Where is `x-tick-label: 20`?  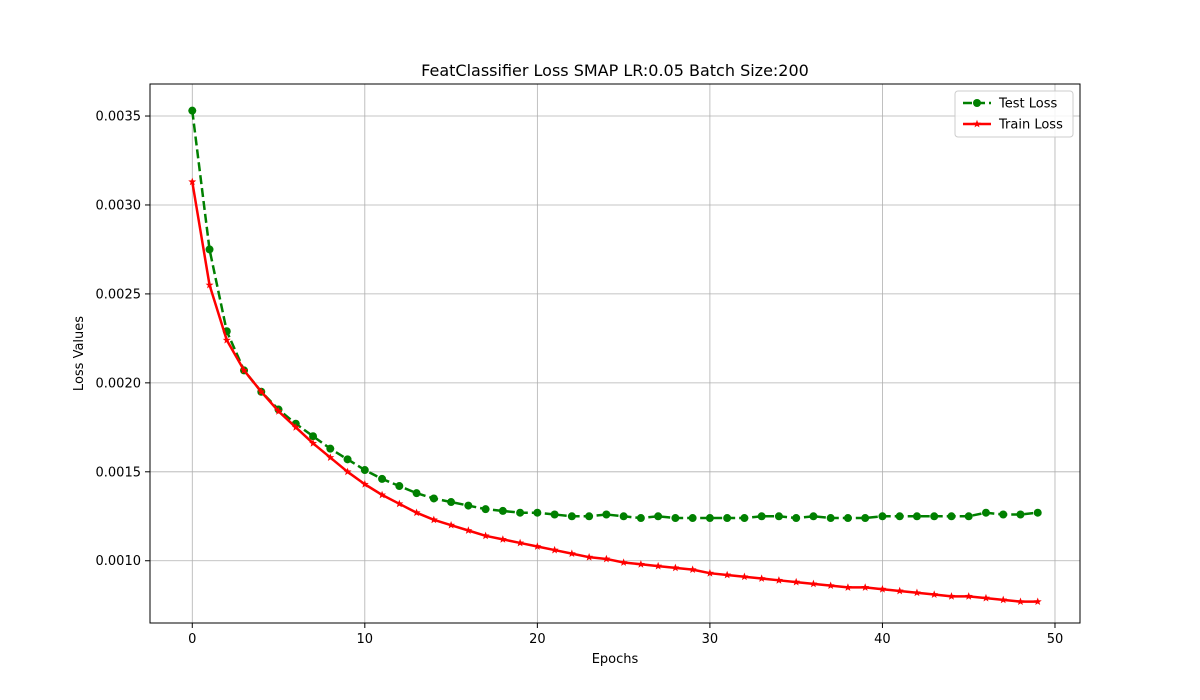 x-tick-label: 20 is located at coordinates (537, 639).